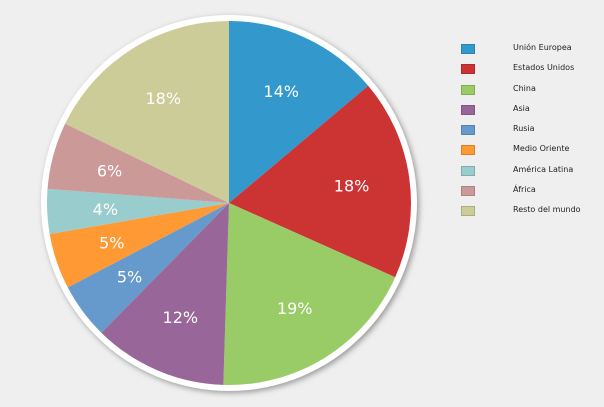 Image resolution: width=604 pixels, height=407 pixels. What do you see at coordinates (544, 67) in the screenshot?
I see `legend-label: Estados Unidos` at bounding box center [544, 67].